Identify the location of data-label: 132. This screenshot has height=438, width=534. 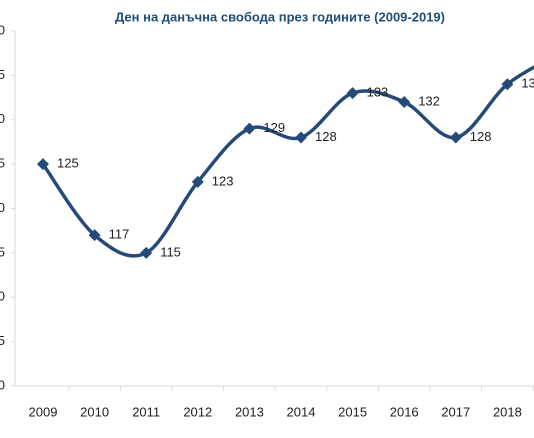
(429, 100).